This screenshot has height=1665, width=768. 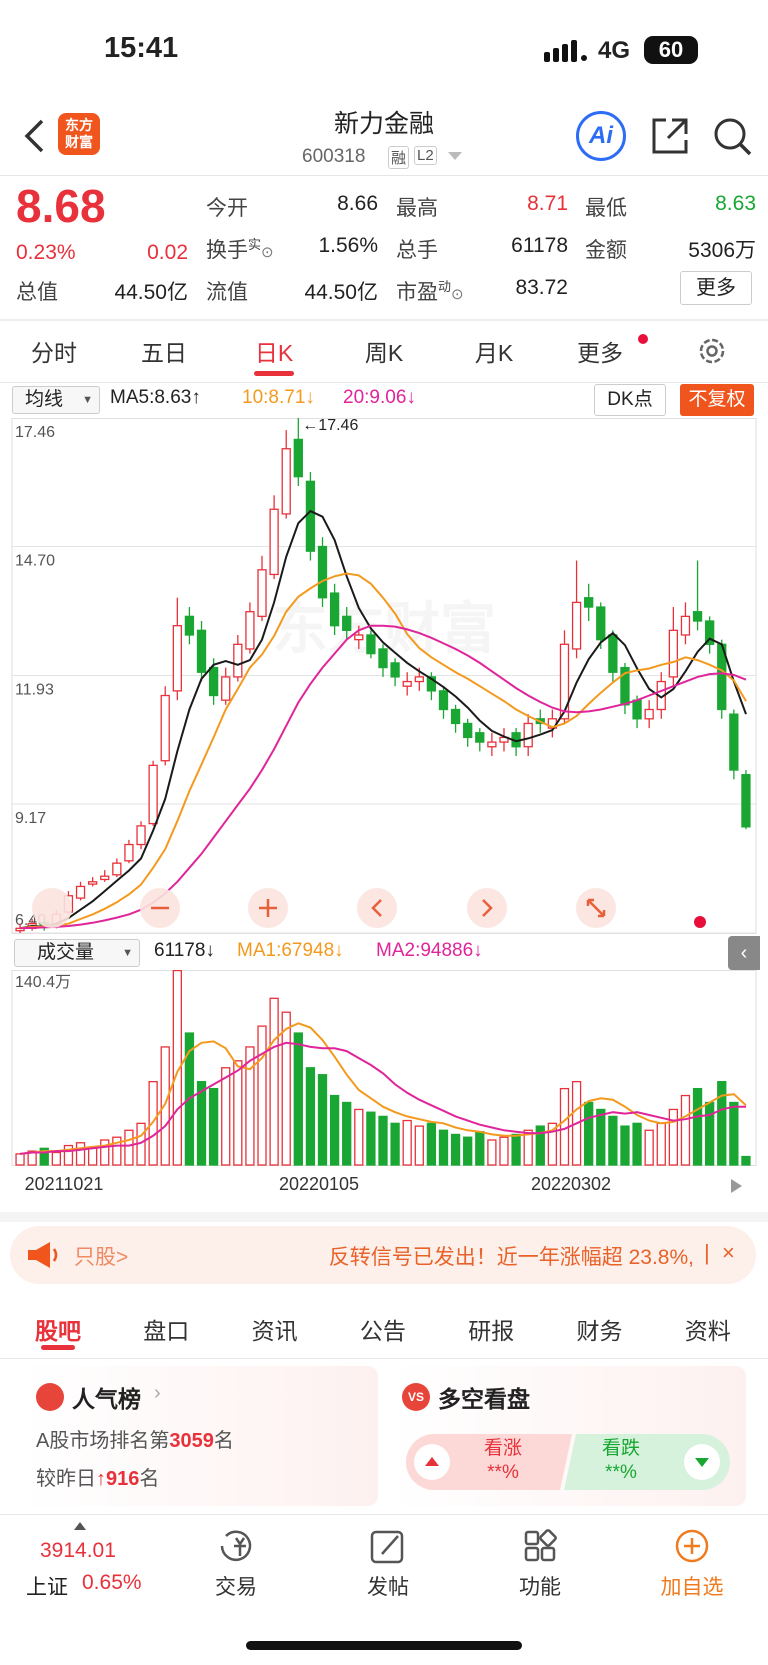 What do you see at coordinates (54, 353) in the screenshot?
I see `period-tab: 分时` at bounding box center [54, 353].